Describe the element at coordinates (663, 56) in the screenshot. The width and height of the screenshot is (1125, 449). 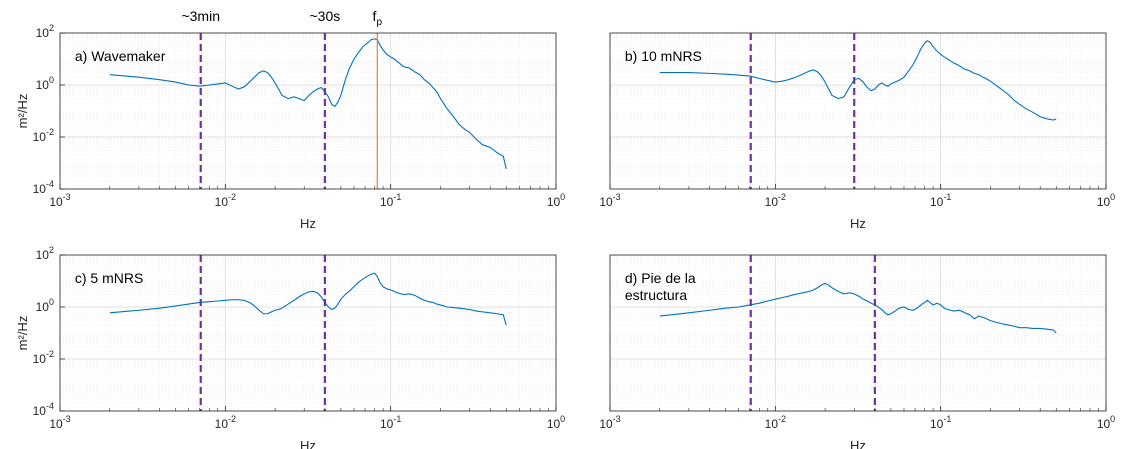
I see `panel-label: b) 10 mNRS` at that location.